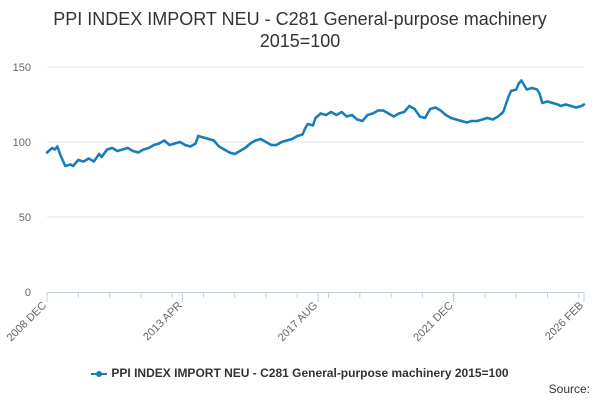 The width and height of the screenshot is (600, 400). Describe the element at coordinates (163, 322) in the screenshot. I see `x-tick-label-2013-04: 2013 APR` at that location.